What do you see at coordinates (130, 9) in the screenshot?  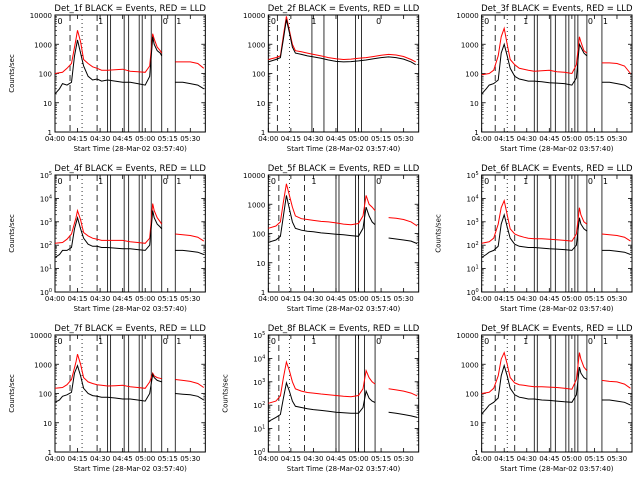 I see `panel-title: Det_1f BLACK = Events, RED = LLD` at bounding box center [130, 9].